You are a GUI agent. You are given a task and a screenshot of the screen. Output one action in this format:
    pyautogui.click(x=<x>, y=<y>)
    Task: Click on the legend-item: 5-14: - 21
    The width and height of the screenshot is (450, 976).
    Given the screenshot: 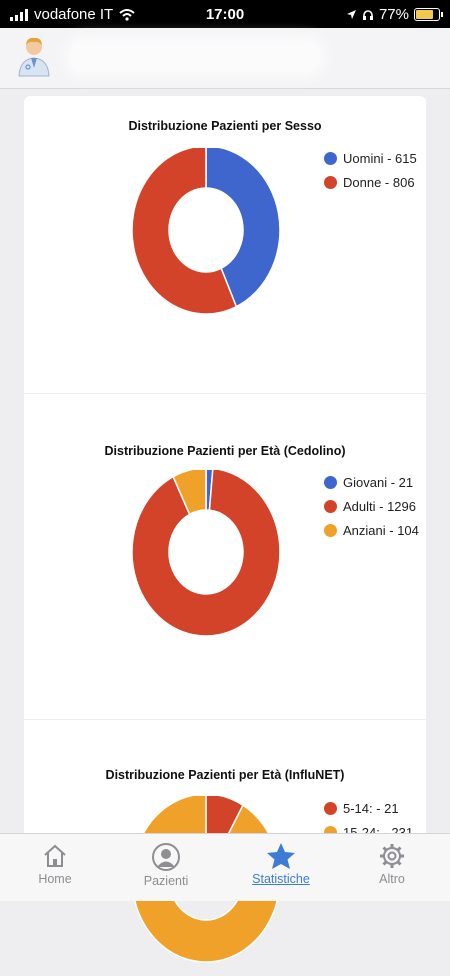 What is the action you would take?
    pyautogui.click(x=368, y=808)
    